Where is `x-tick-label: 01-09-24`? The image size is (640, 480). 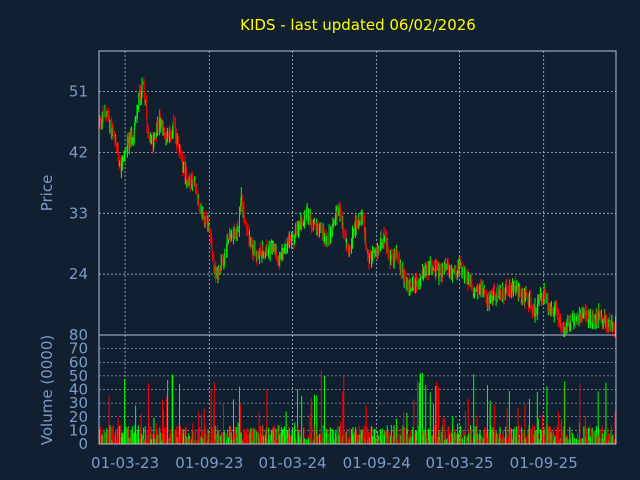
x-tick-label: 01-09-24 is located at coordinates (377, 463).